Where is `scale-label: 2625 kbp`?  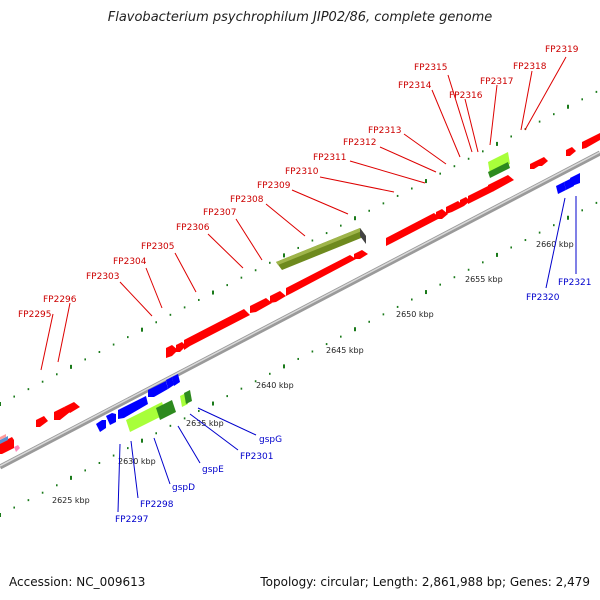
scale-label: 2625 kbp is located at coordinates (71, 500).